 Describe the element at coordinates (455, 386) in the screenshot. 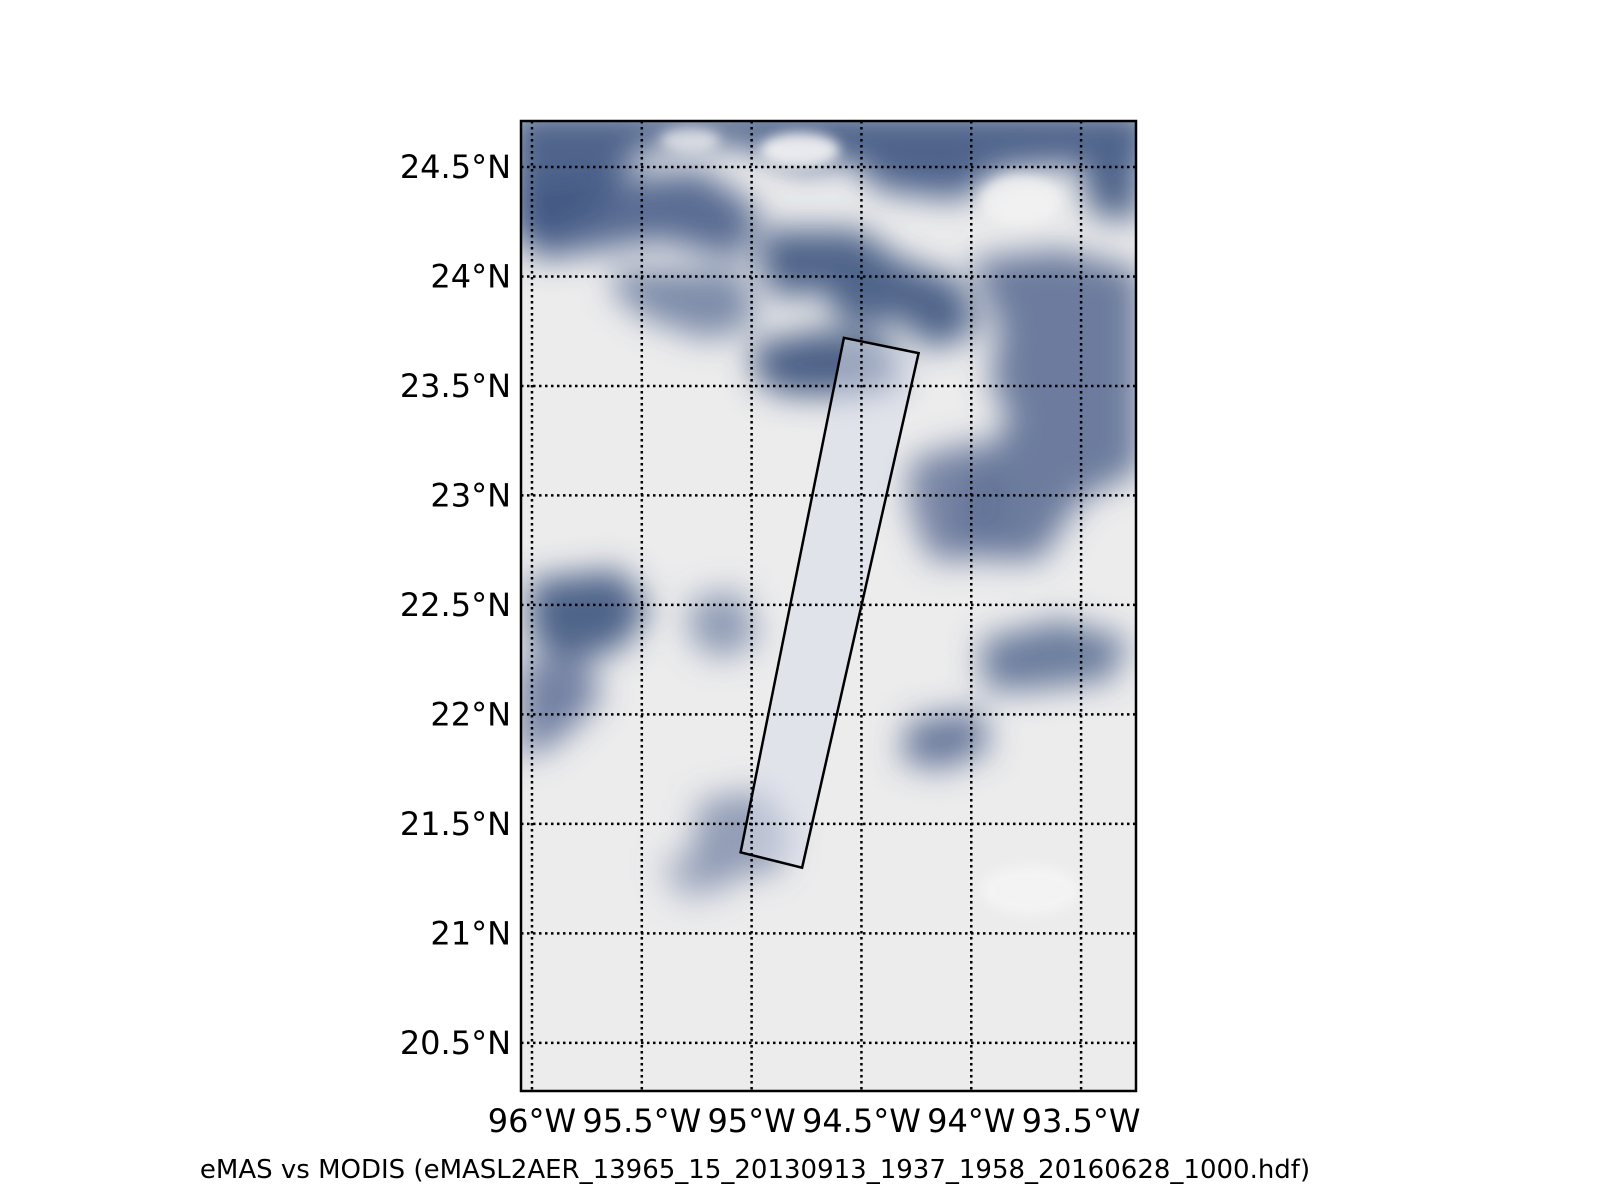

I see `latitude-label: 23.5°N` at that location.